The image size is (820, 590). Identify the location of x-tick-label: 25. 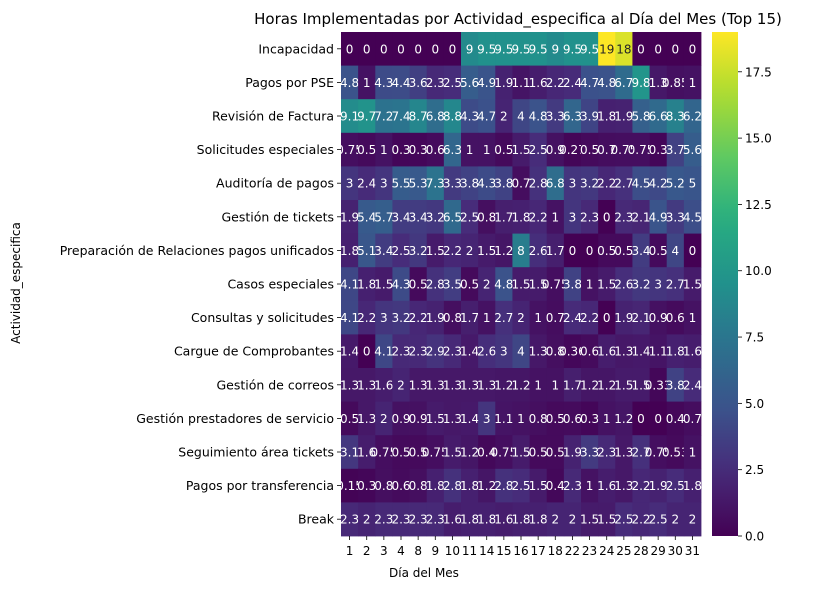
(623, 551).